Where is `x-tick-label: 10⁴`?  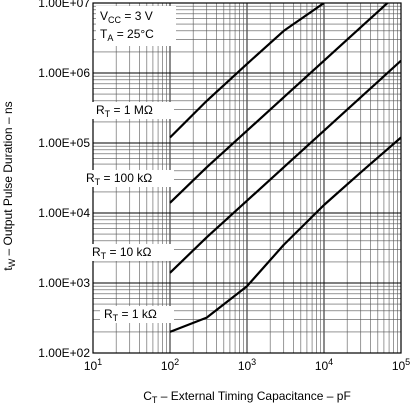 x-tick-label: 10⁴ is located at coordinates (324, 365).